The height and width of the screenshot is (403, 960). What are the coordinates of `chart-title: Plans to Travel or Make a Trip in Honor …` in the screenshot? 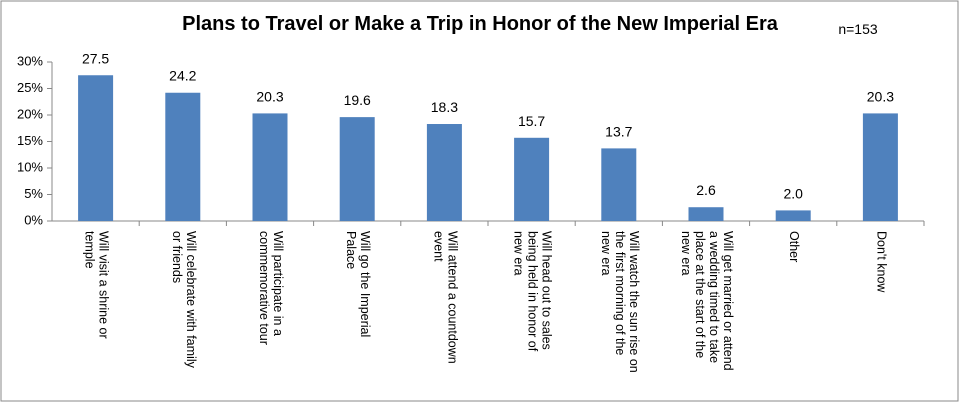 It's located at (480, 24).